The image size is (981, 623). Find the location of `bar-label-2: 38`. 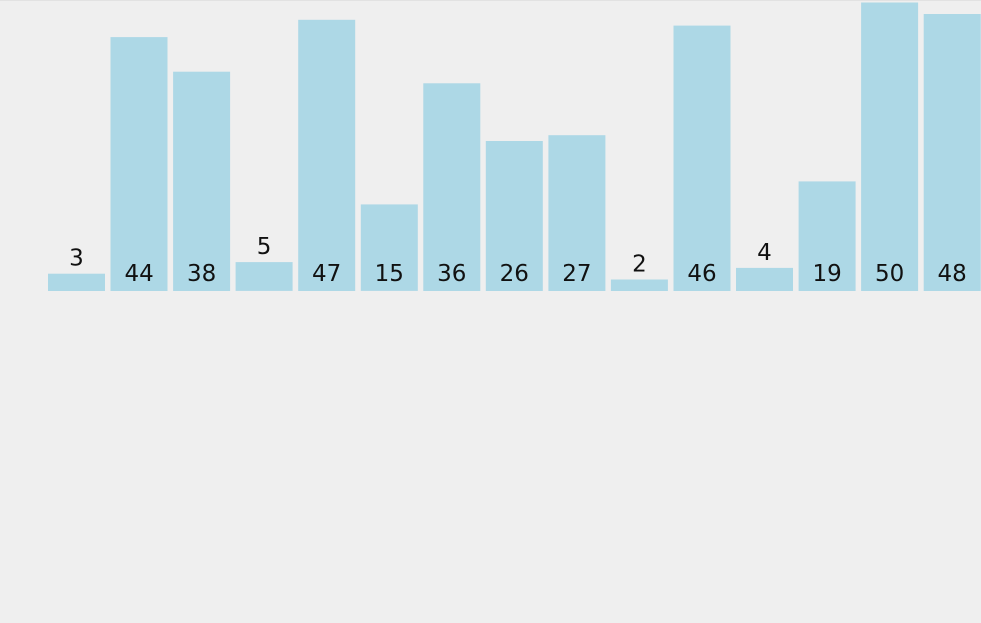

bar-label-2: 38 is located at coordinates (201, 274).